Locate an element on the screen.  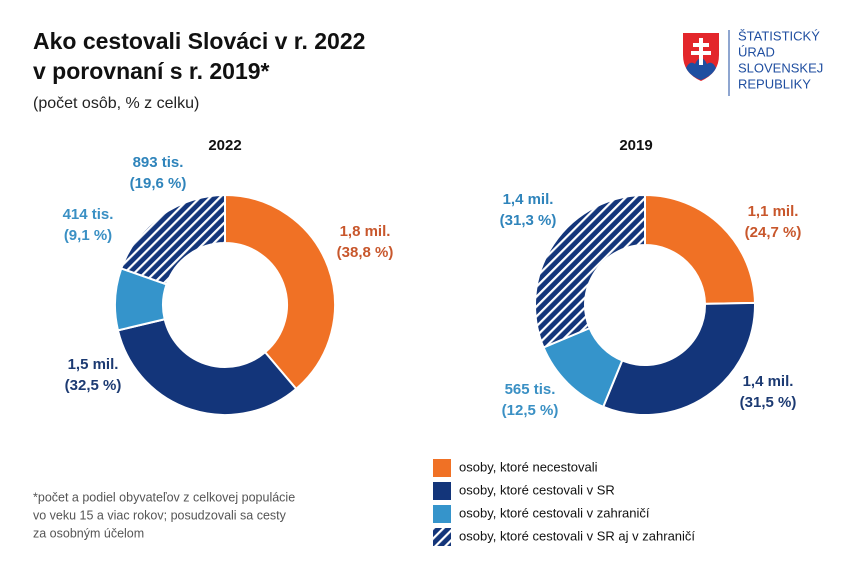
value-label: (31,3 %) is located at coordinates (528, 220).